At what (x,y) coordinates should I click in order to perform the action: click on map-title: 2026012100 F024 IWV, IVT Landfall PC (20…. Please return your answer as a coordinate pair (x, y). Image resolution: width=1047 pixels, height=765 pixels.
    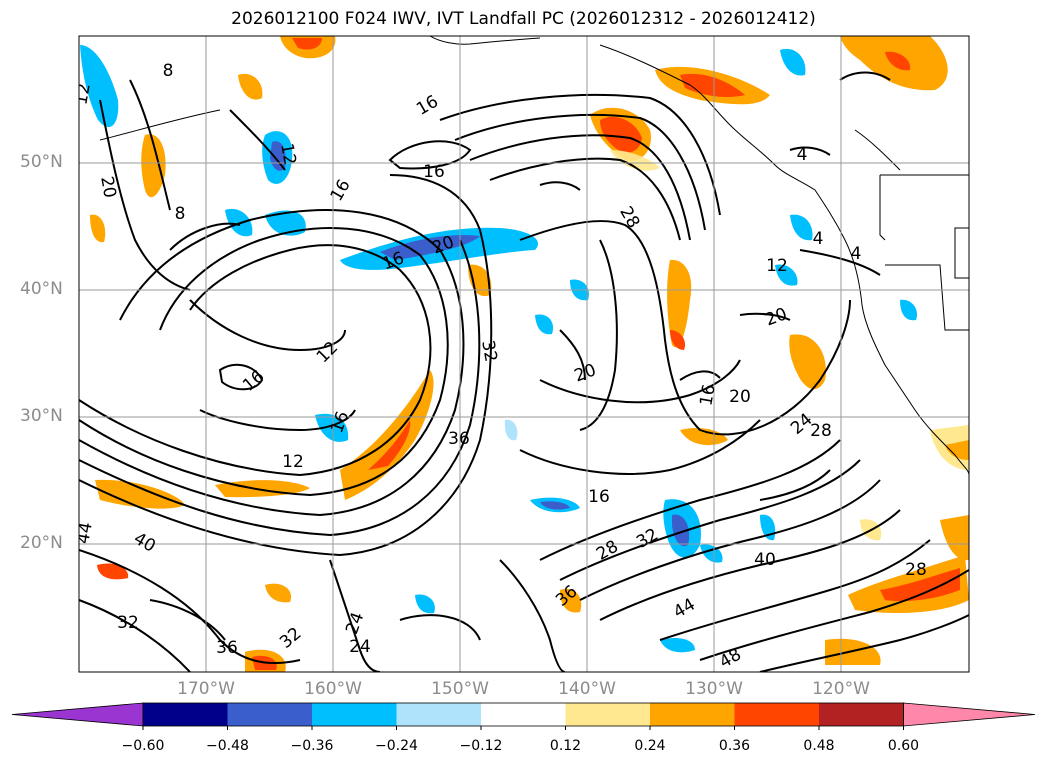
    Looking at the image, I should click on (523, 19).